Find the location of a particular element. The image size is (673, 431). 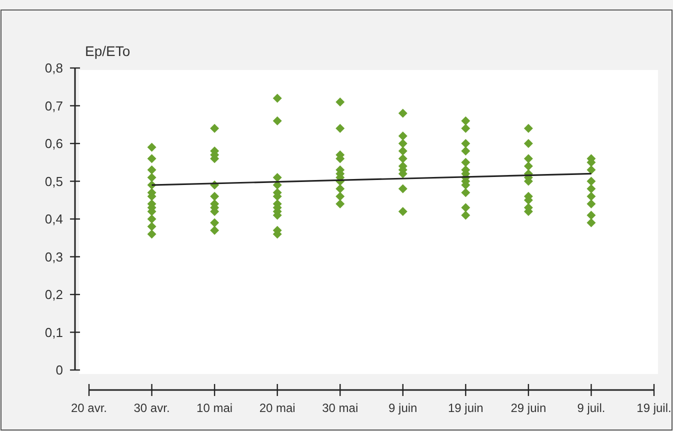

x-tick-label: 20 avr. is located at coordinates (89, 408).